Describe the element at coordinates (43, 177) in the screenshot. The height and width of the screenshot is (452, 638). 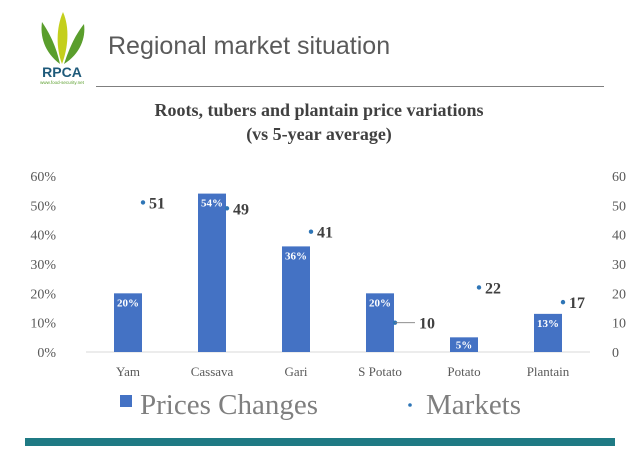
I see `left-axis-tick-label: 60%` at that location.